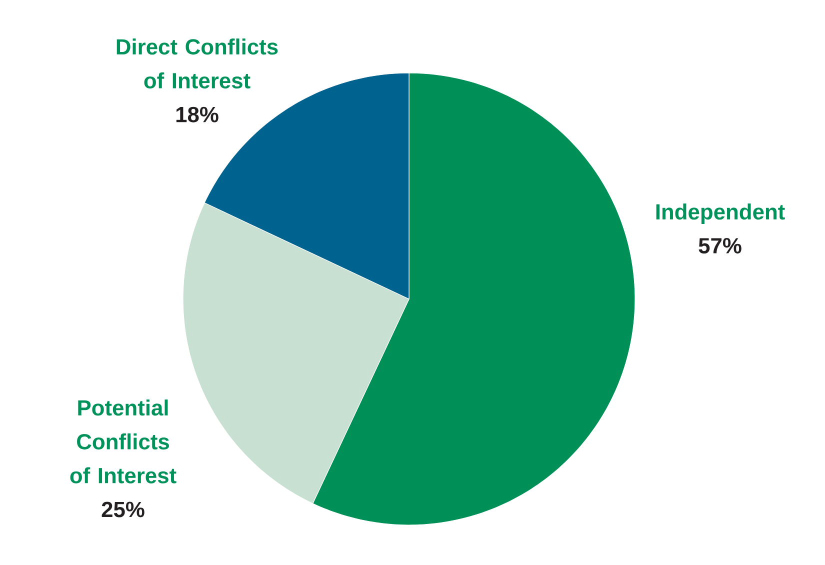 The image size is (825, 565). What do you see at coordinates (123, 510) in the screenshot?
I see `data-label: 25%` at bounding box center [123, 510].